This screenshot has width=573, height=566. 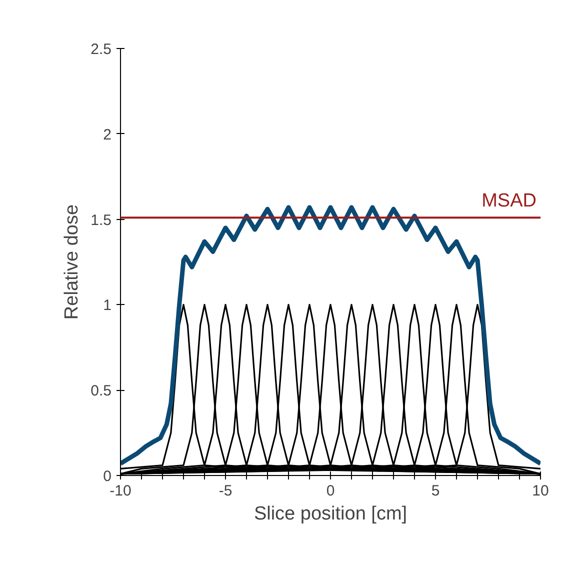 What do you see at coordinates (107, 135) in the screenshot?
I see `y-tick-label: 2` at bounding box center [107, 135].